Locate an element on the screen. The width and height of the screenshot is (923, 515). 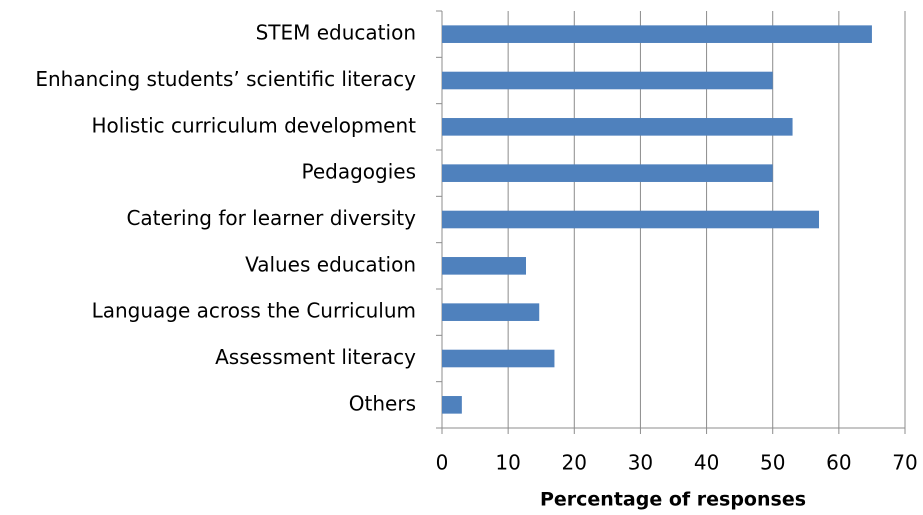
y-tick-label: Holistic curriculum development is located at coordinates (253, 125).